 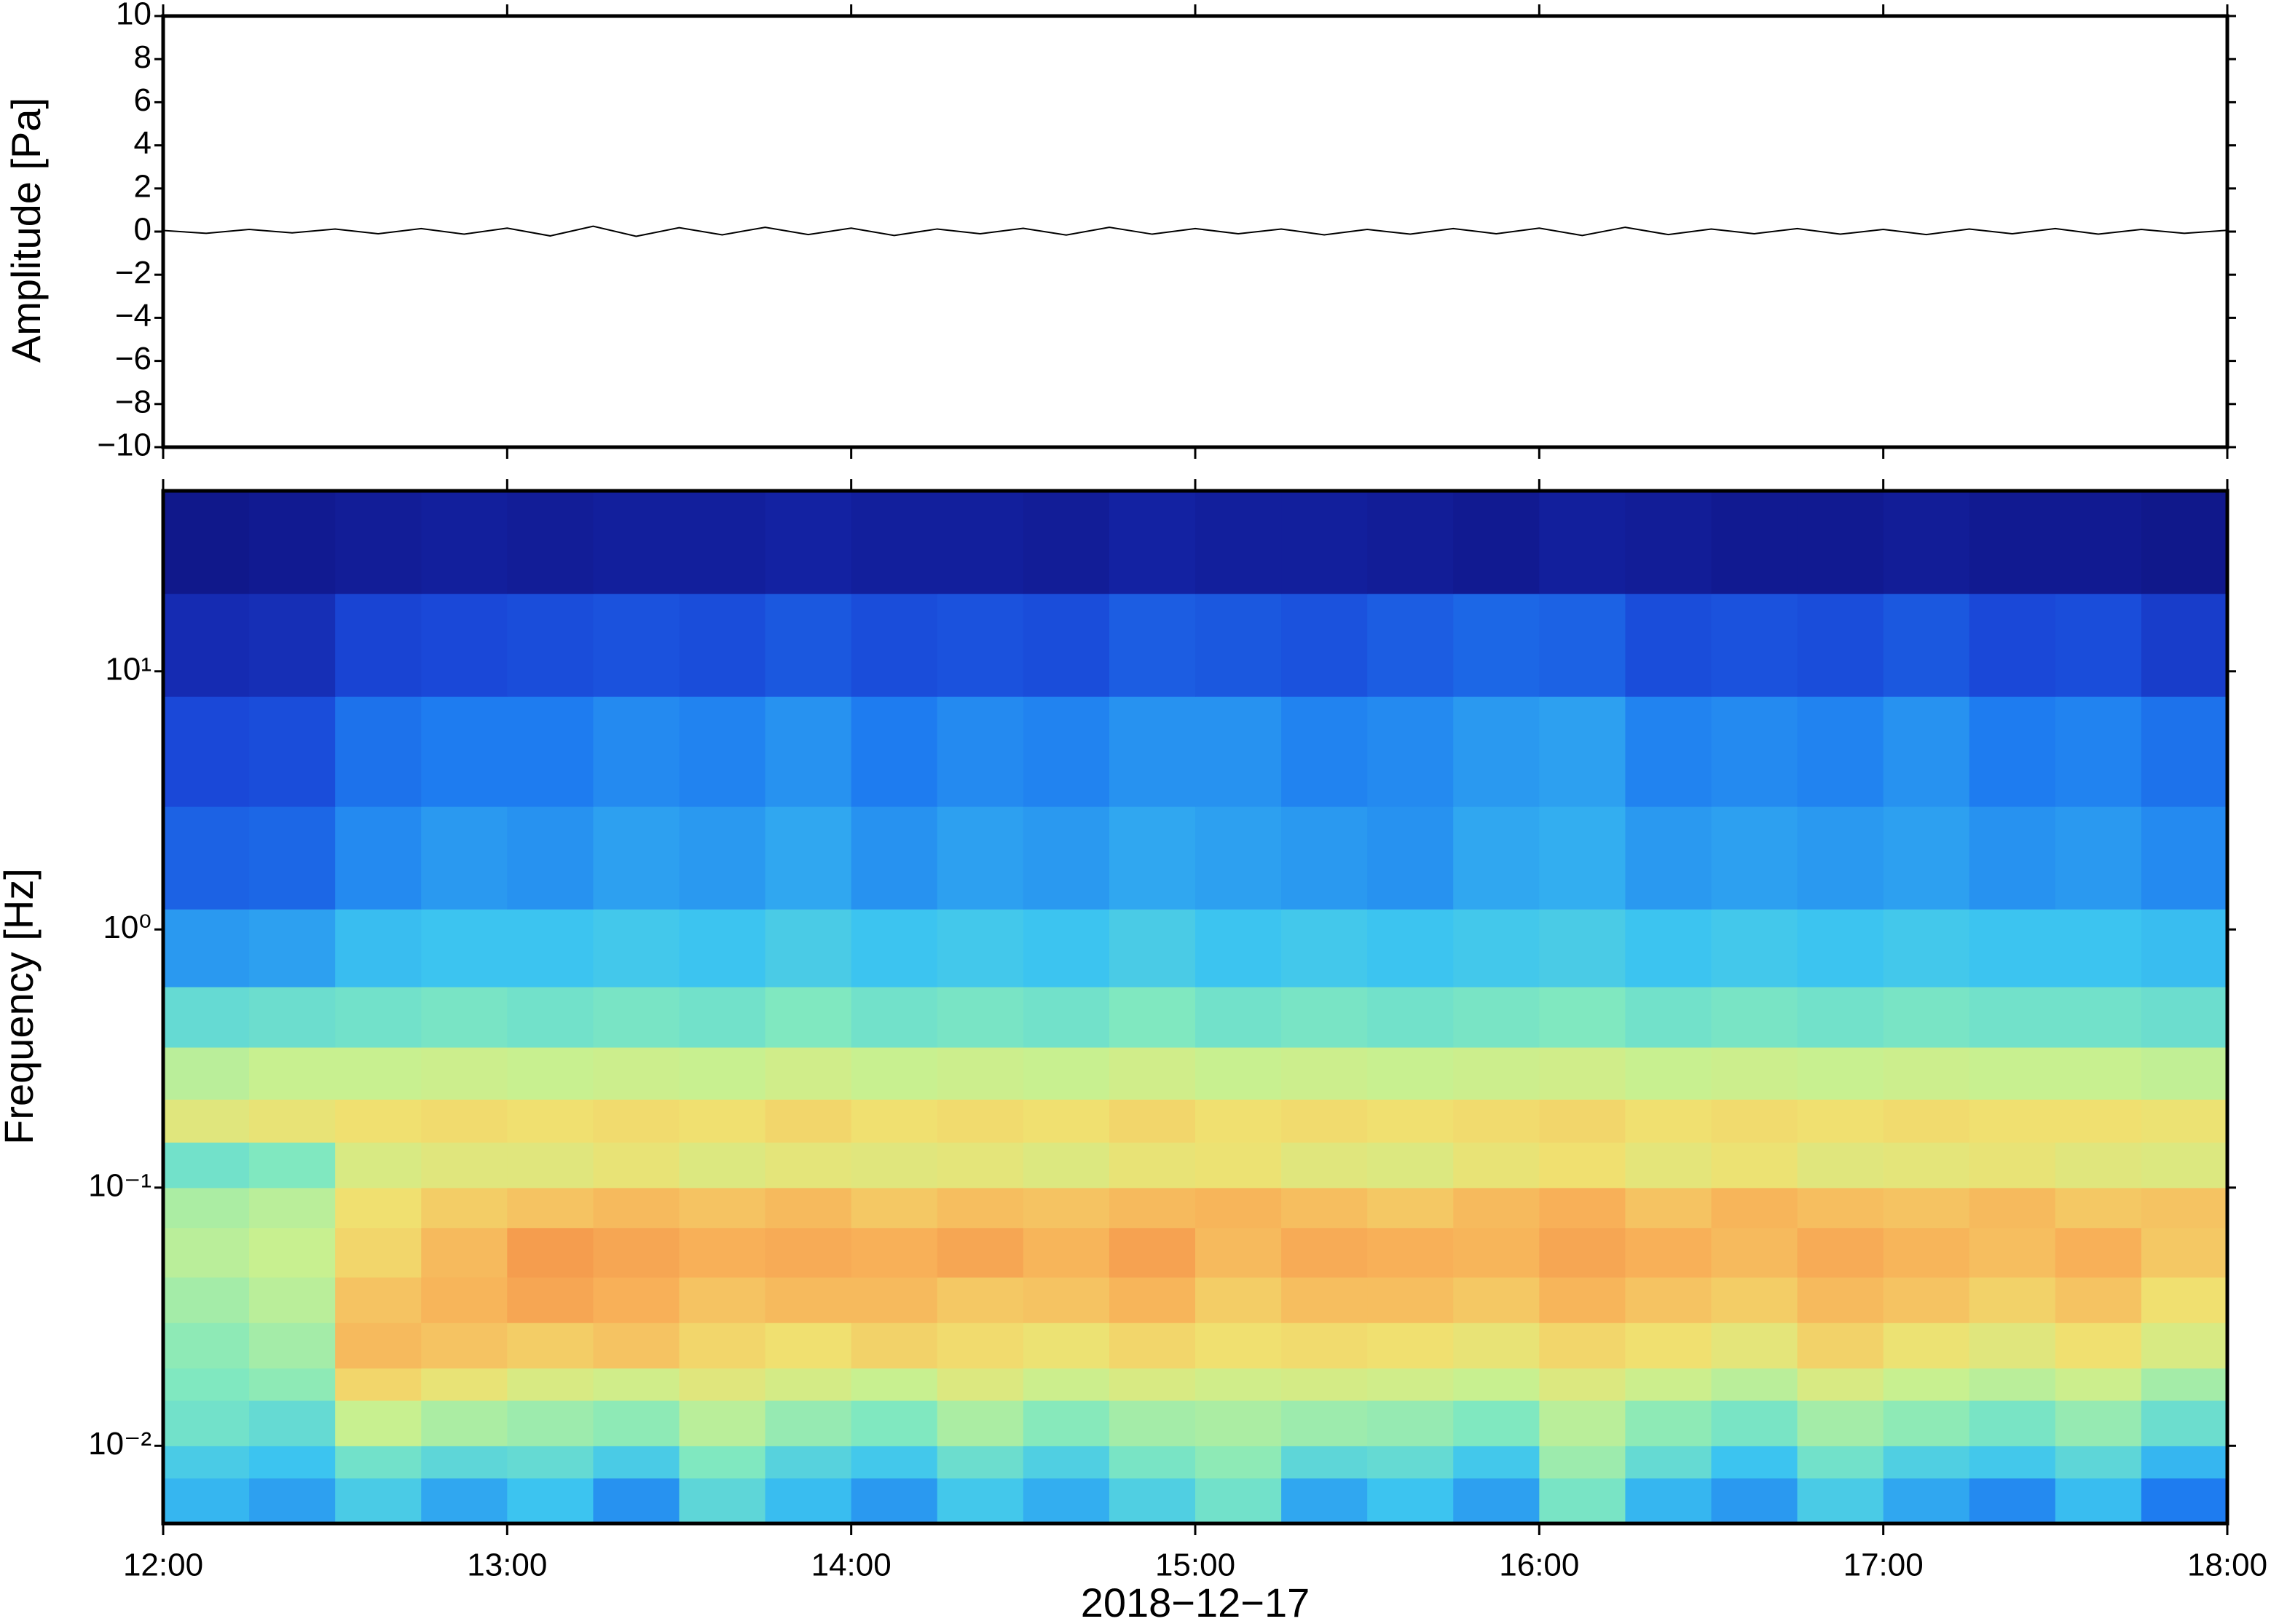 I want to click on y-tick-label: −4, so click(x=133, y=316).